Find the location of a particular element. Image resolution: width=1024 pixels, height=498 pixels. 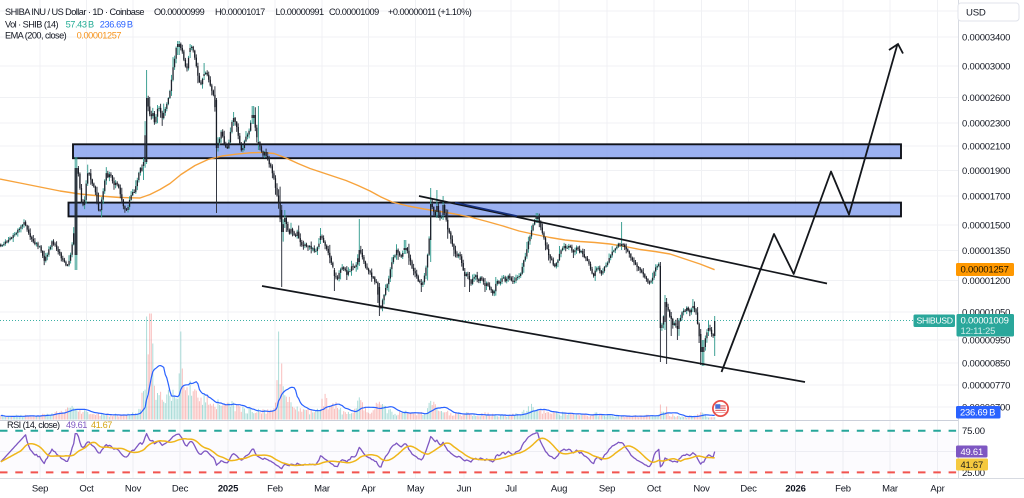

svg-text: 0.00003000 is located at coordinates (986, 66).